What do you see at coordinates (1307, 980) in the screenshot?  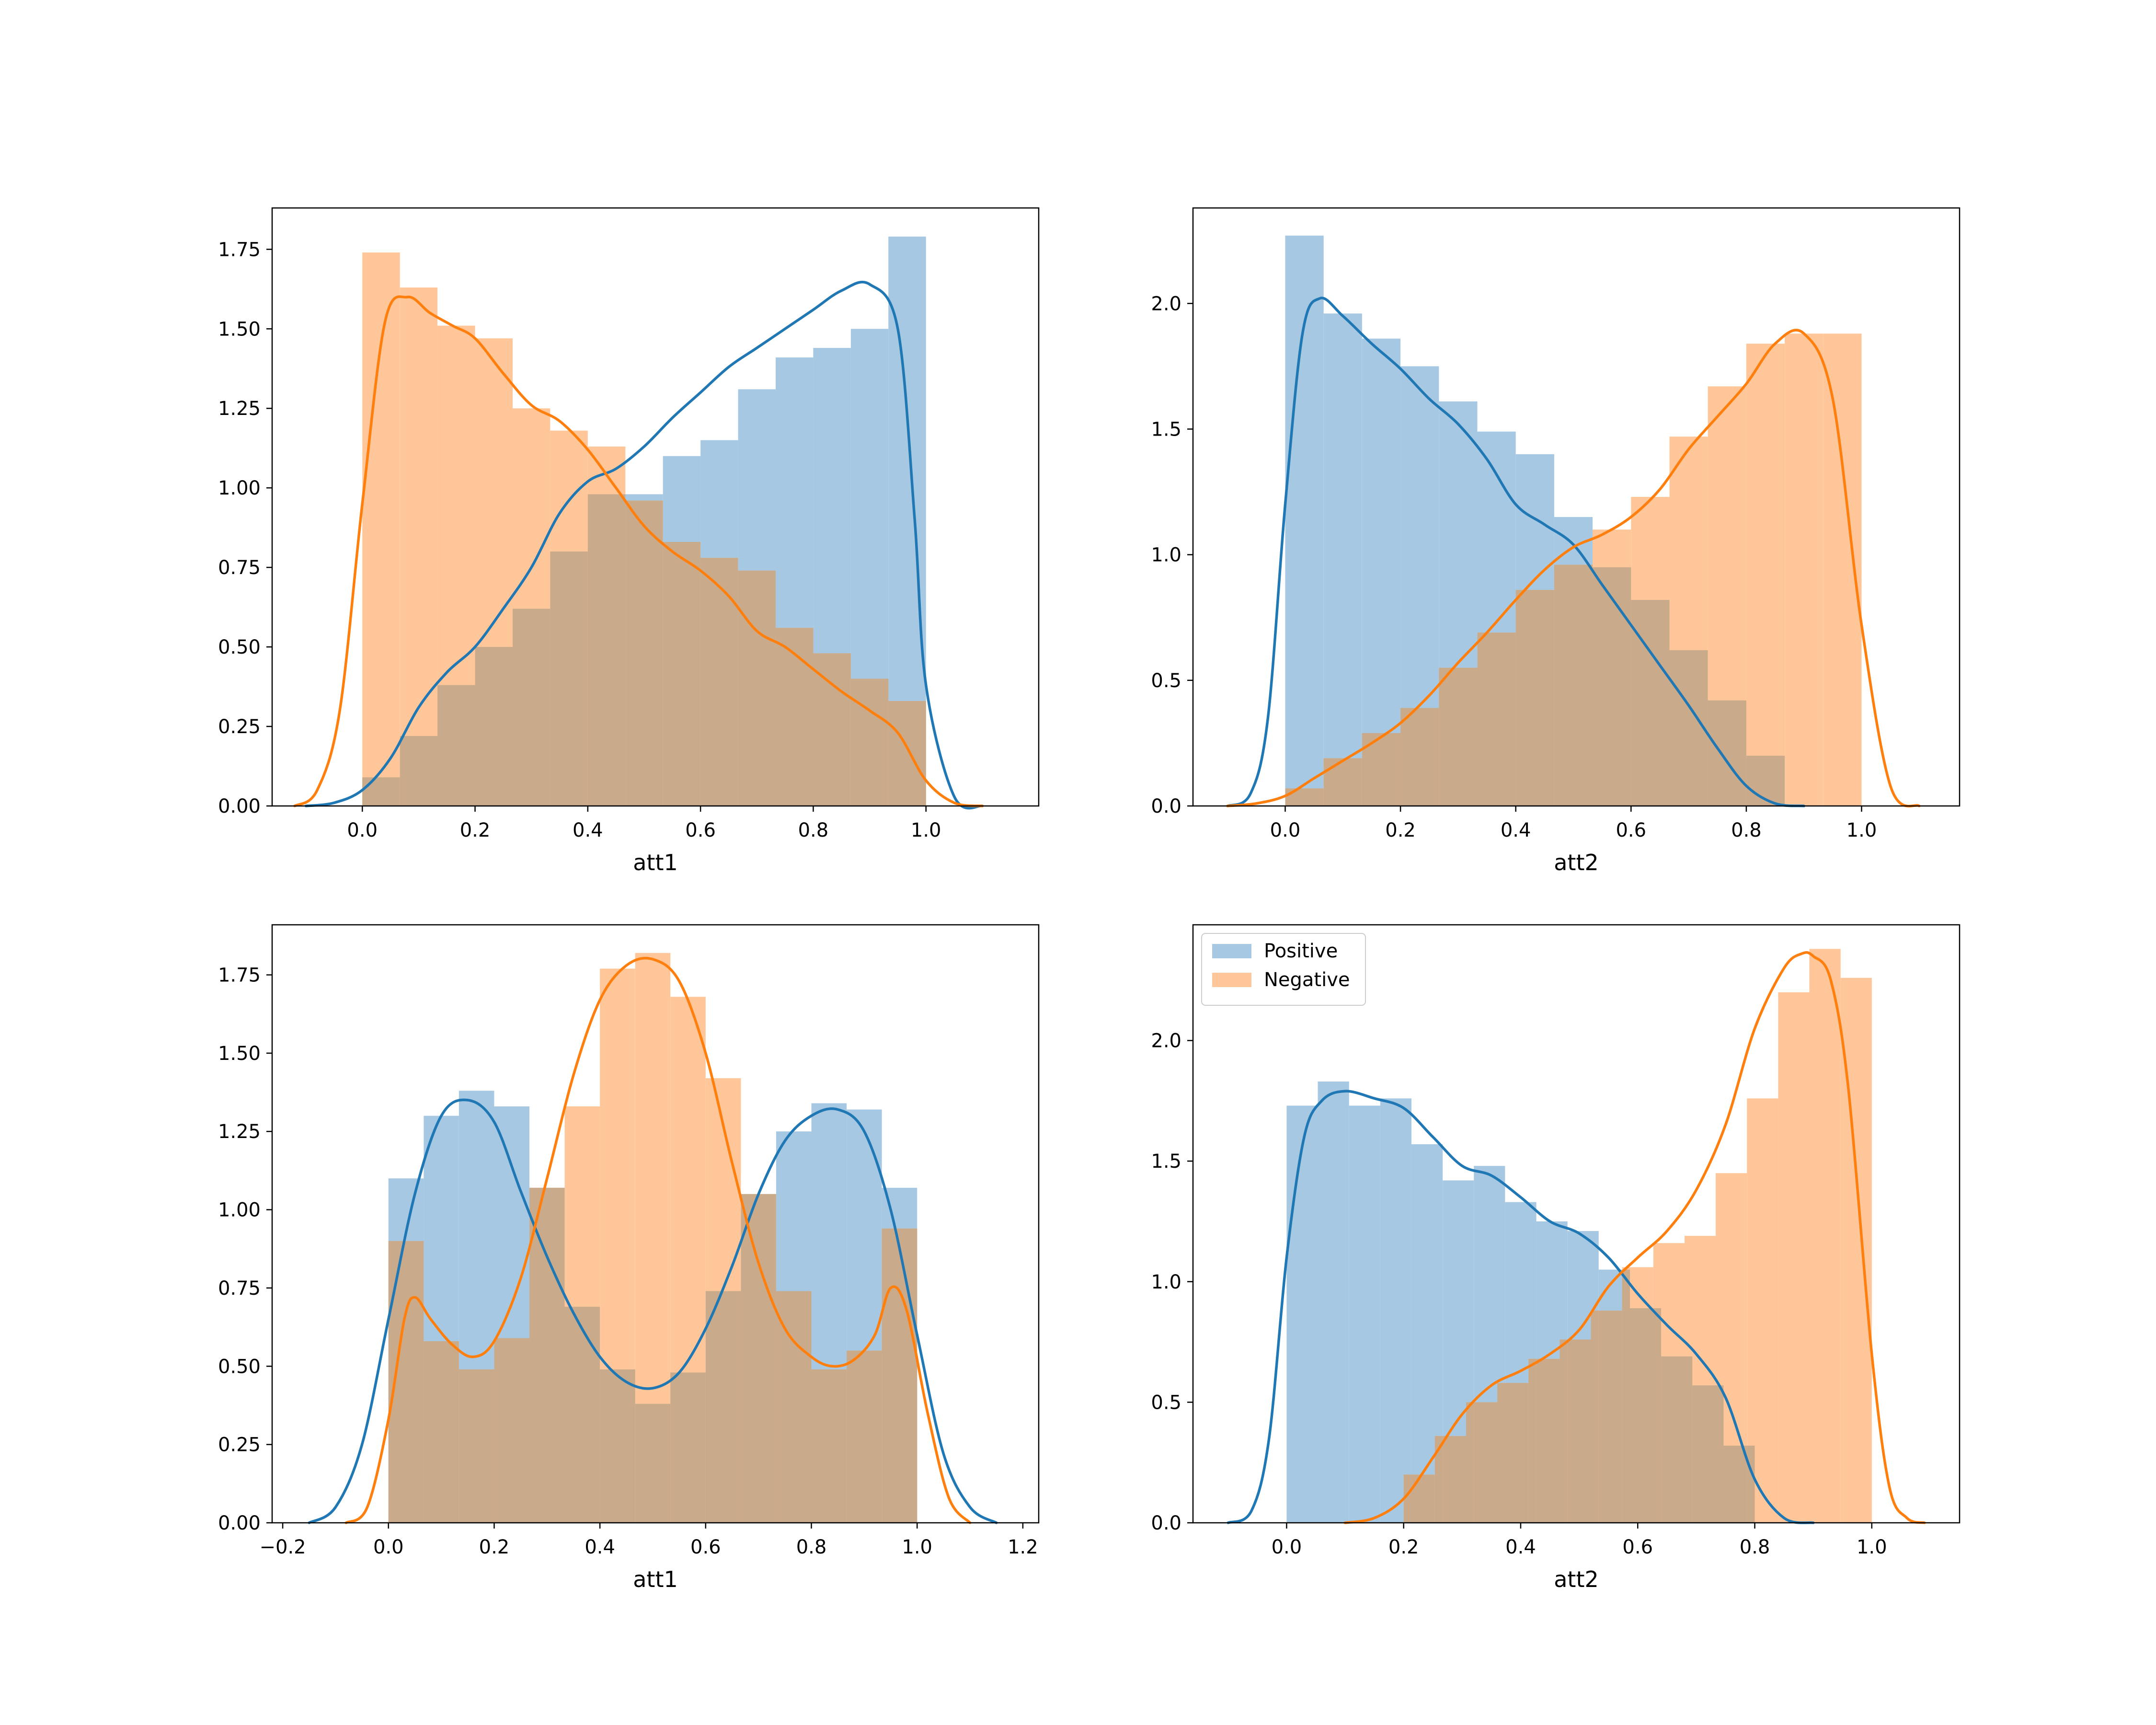 I see `legend-label-negative: Negative` at bounding box center [1307, 980].